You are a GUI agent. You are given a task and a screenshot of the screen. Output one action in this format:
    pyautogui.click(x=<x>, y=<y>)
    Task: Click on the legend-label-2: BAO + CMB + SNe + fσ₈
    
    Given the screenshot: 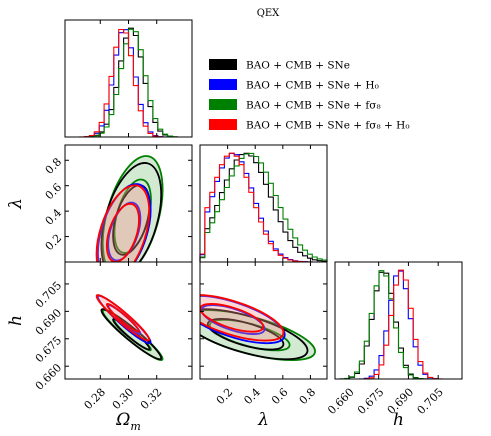 What is the action you would take?
    pyautogui.click(x=313, y=106)
    